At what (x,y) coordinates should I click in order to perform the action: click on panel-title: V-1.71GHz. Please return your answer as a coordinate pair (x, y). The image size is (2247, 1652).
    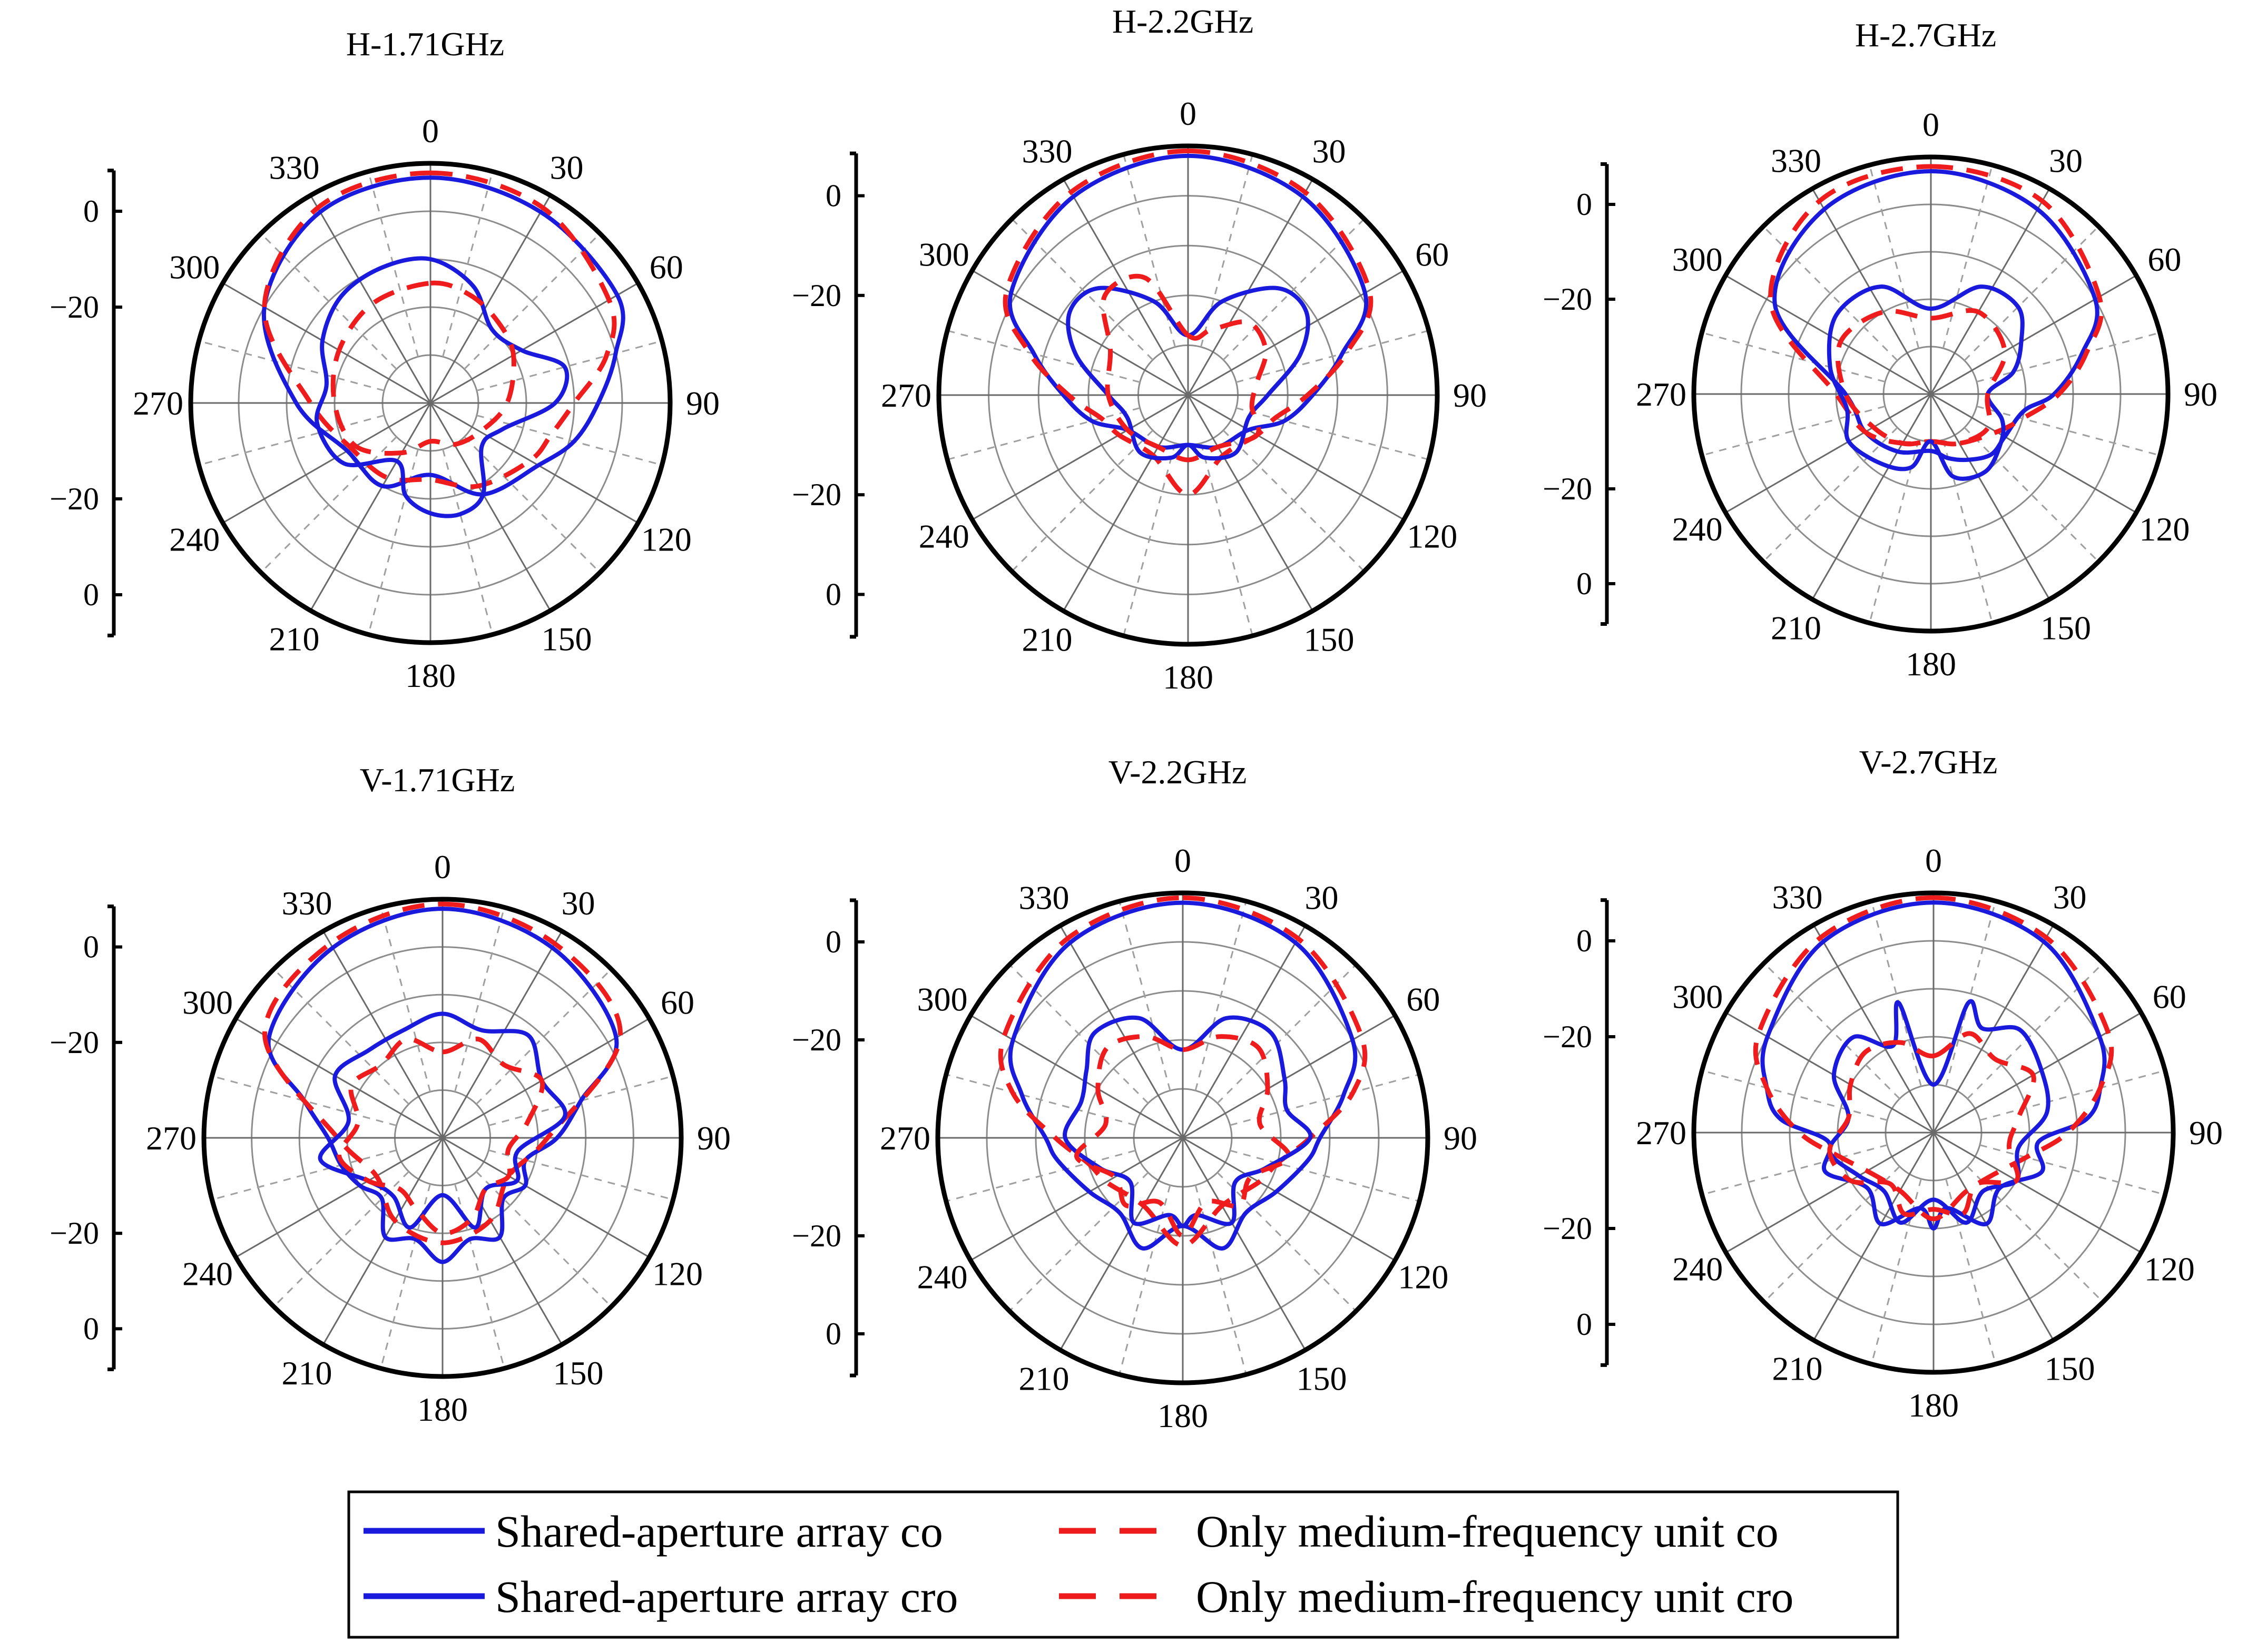
    Looking at the image, I should click on (438, 780).